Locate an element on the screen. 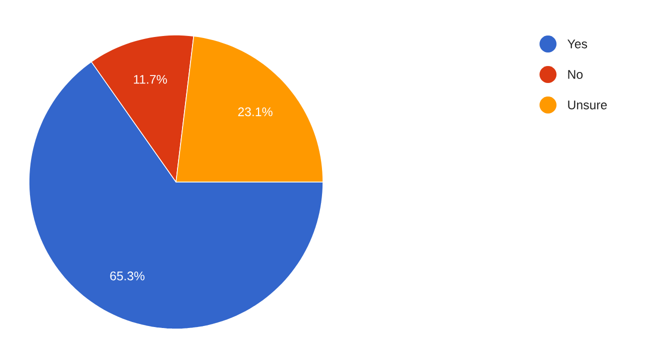  data-label: 11.7% is located at coordinates (150, 79).